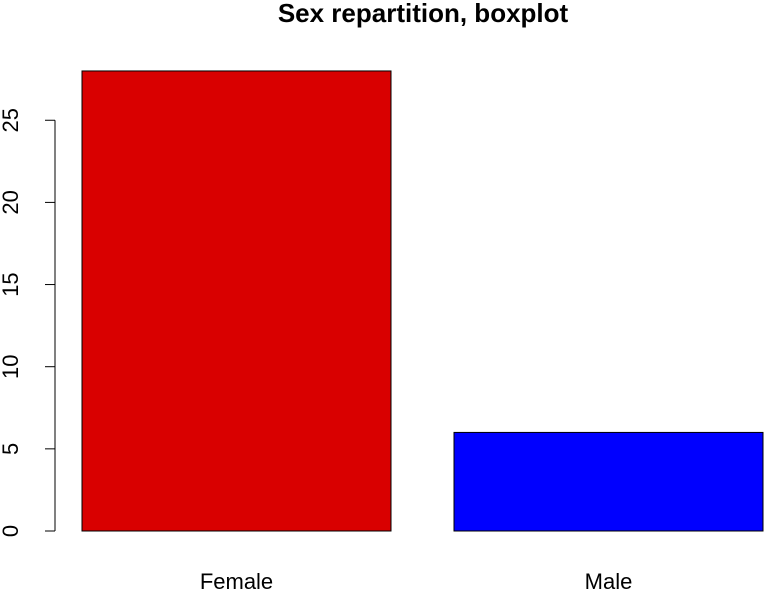  Describe the element at coordinates (28, 322) in the screenshot. I see `y-axis: 0 5 10 15 20 25` at that location.